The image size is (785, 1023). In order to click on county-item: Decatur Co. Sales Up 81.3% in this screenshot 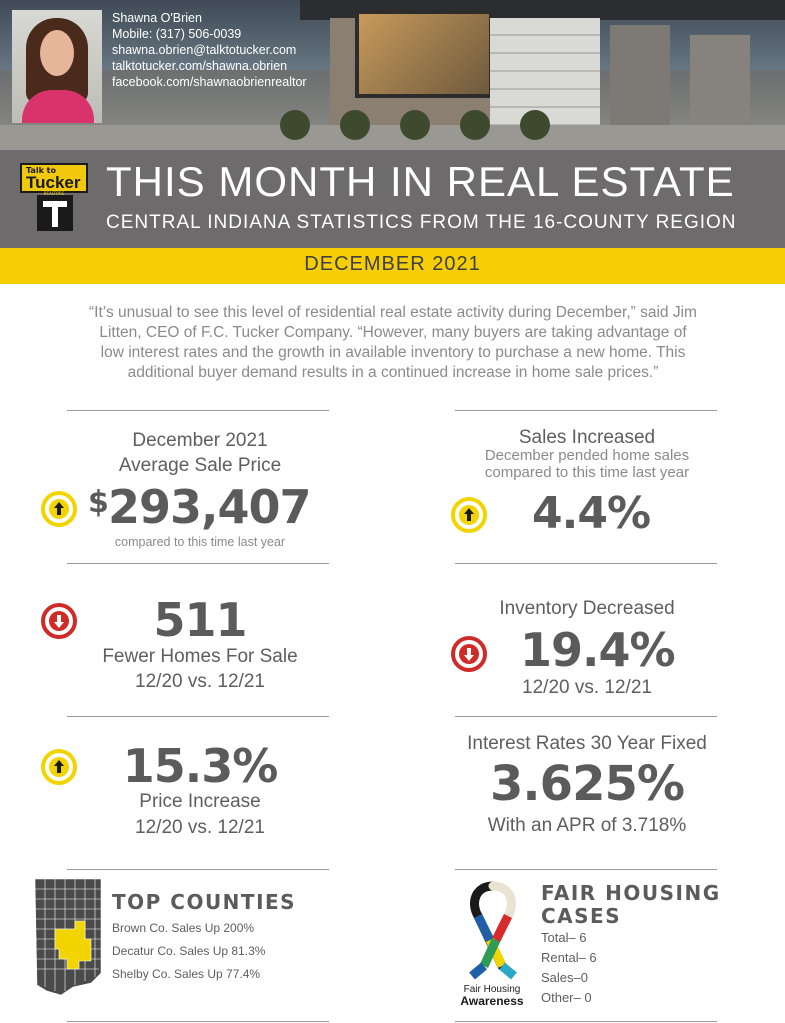, I will do `click(189, 951)`.